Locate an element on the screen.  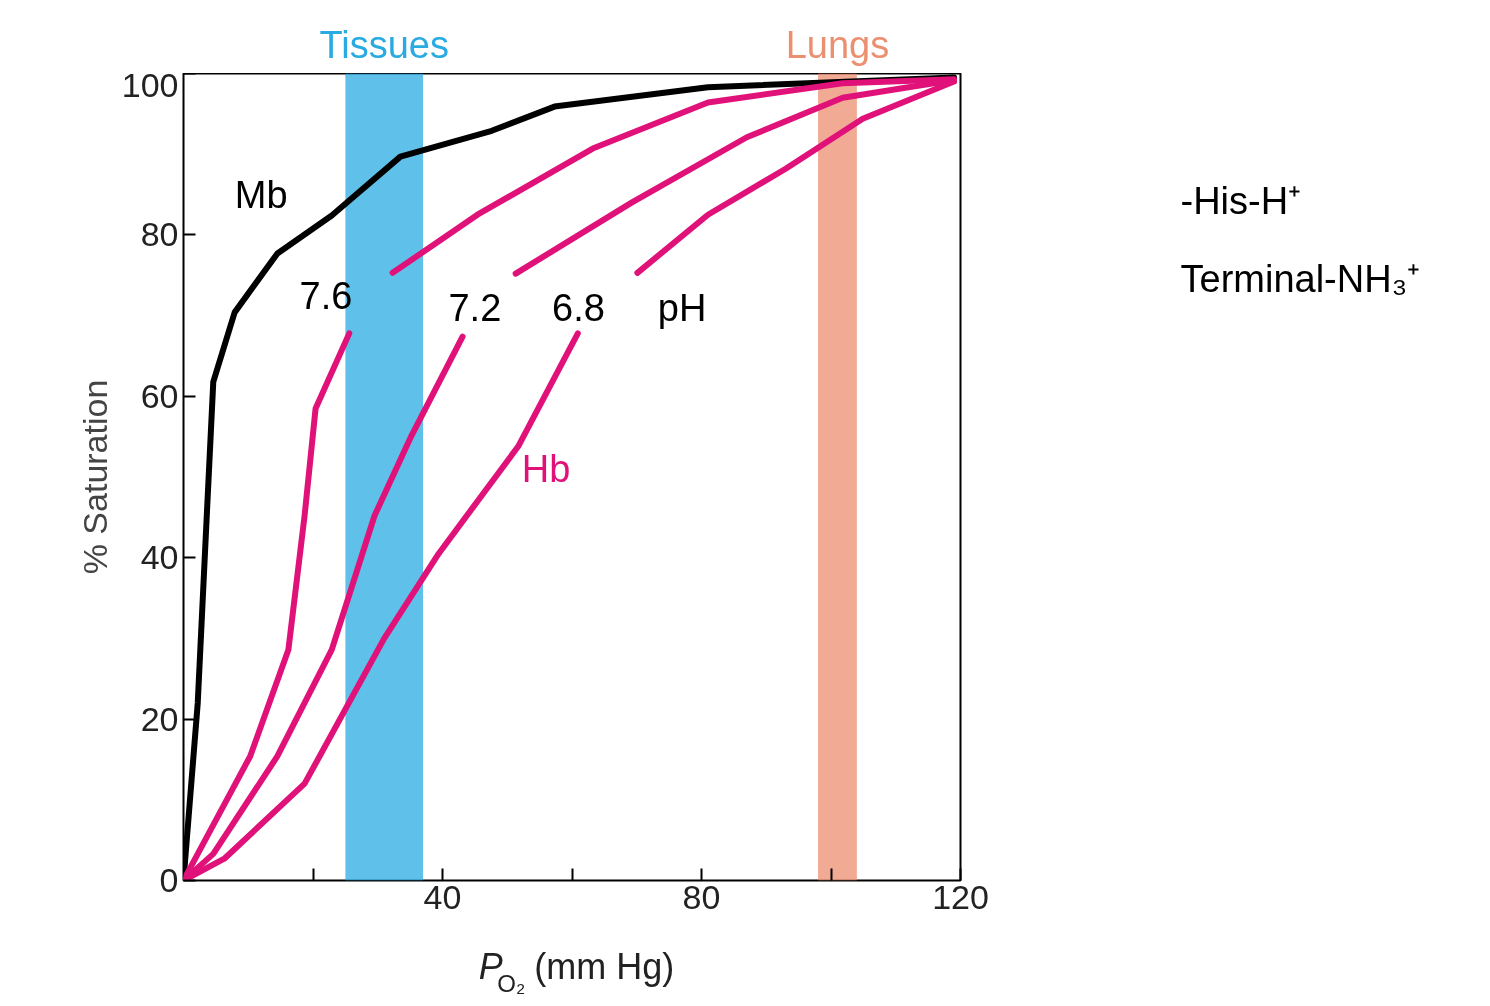
y-tick-label: 80 is located at coordinates (159, 234).